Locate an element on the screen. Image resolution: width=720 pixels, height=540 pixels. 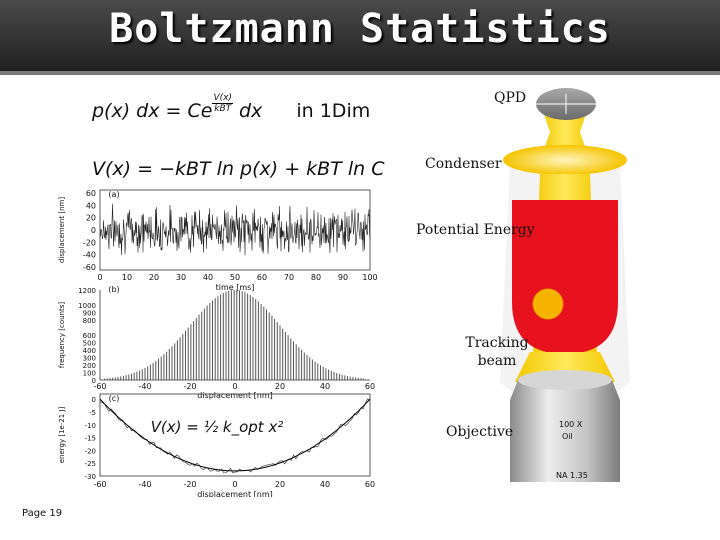
trapped-bead is located at coordinates (548, 304).